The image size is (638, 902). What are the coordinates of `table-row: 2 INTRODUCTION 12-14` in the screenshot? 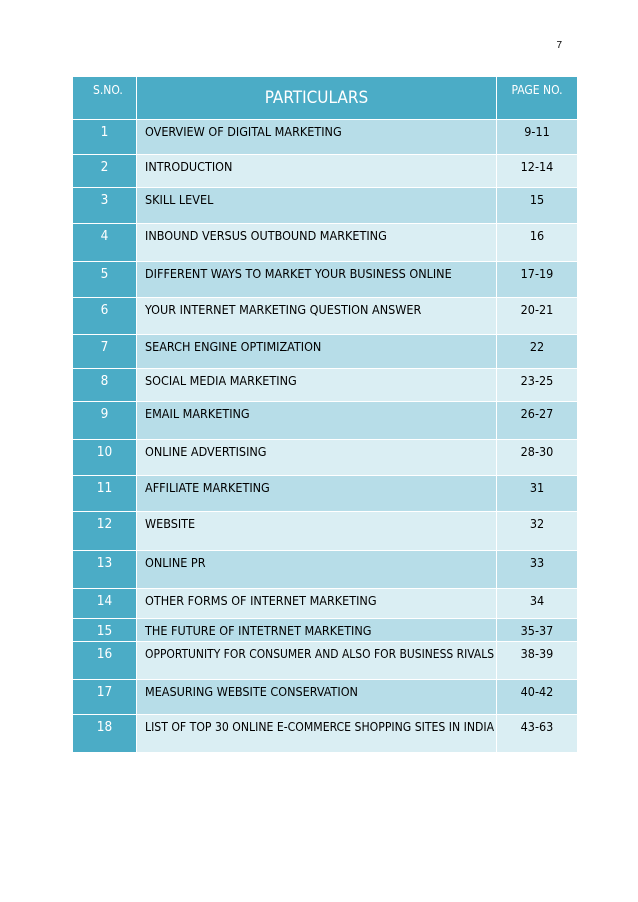 It's located at (325, 171).